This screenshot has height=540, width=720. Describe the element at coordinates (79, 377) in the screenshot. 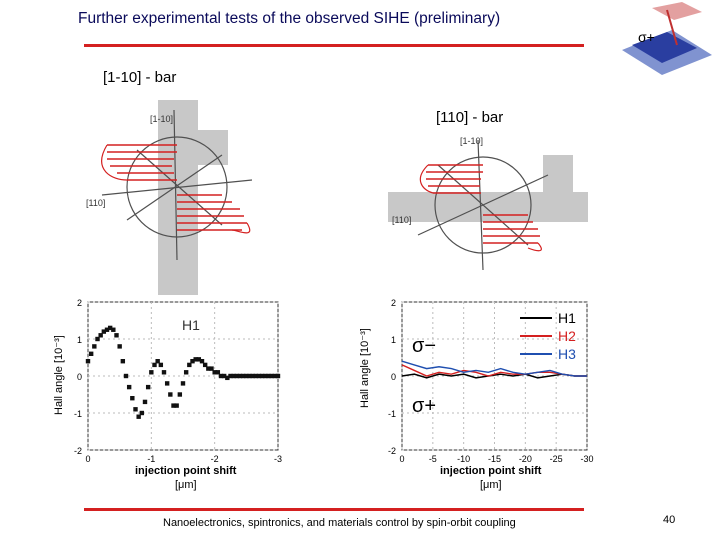

I see `y-tick-label: 0` at that location.